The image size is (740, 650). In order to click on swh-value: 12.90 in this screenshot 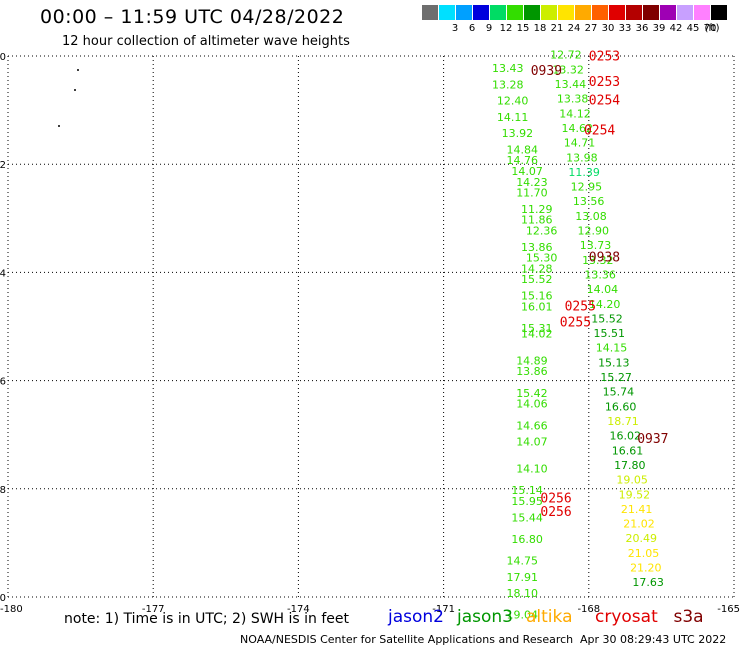, I will do `click(594, 231)`.